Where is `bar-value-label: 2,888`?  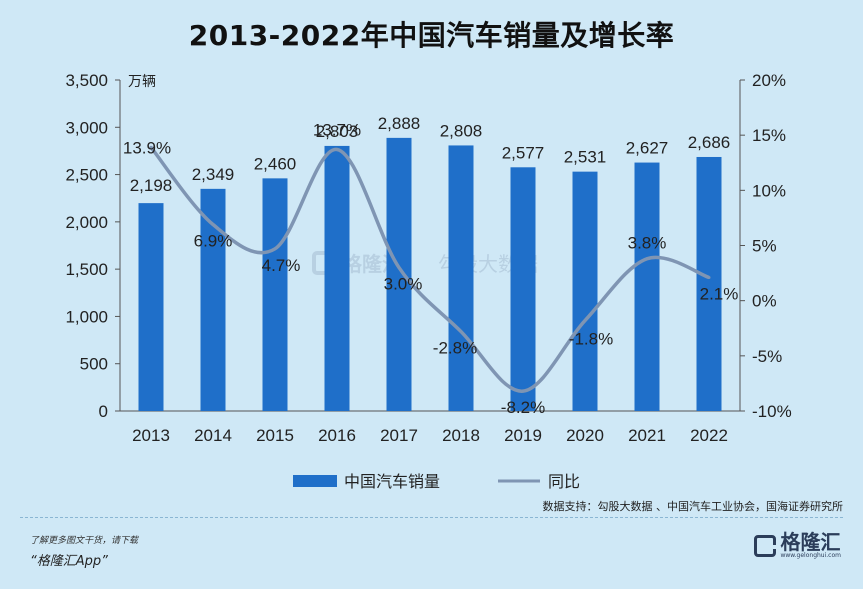
bar-value-label: 2,888 is located at coordinates (399, 123).